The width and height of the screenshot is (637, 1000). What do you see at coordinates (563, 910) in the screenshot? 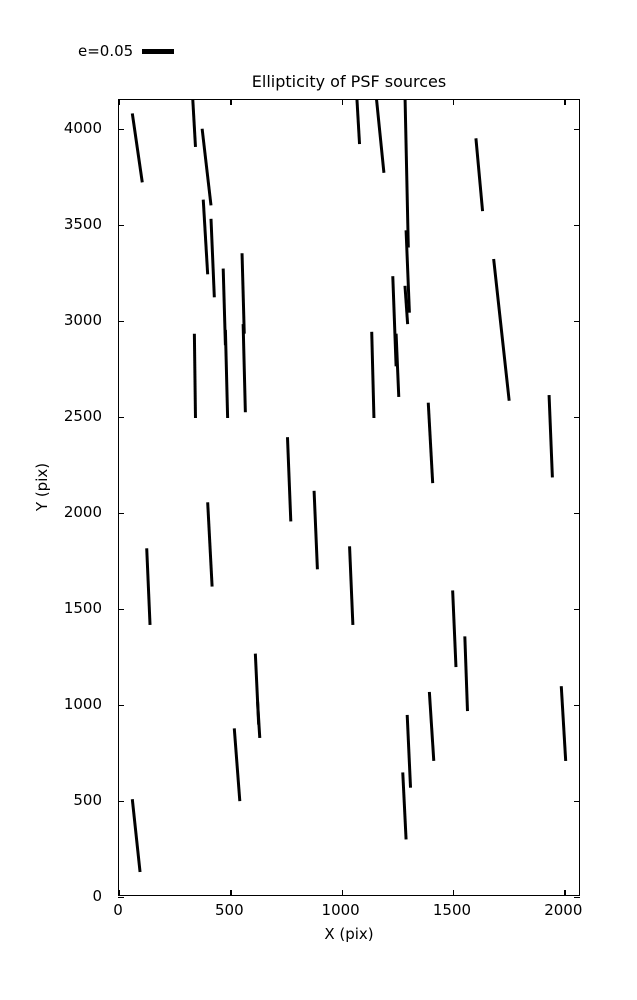
I see `x-tick-label: 2000` at bounding box center [563, 910].